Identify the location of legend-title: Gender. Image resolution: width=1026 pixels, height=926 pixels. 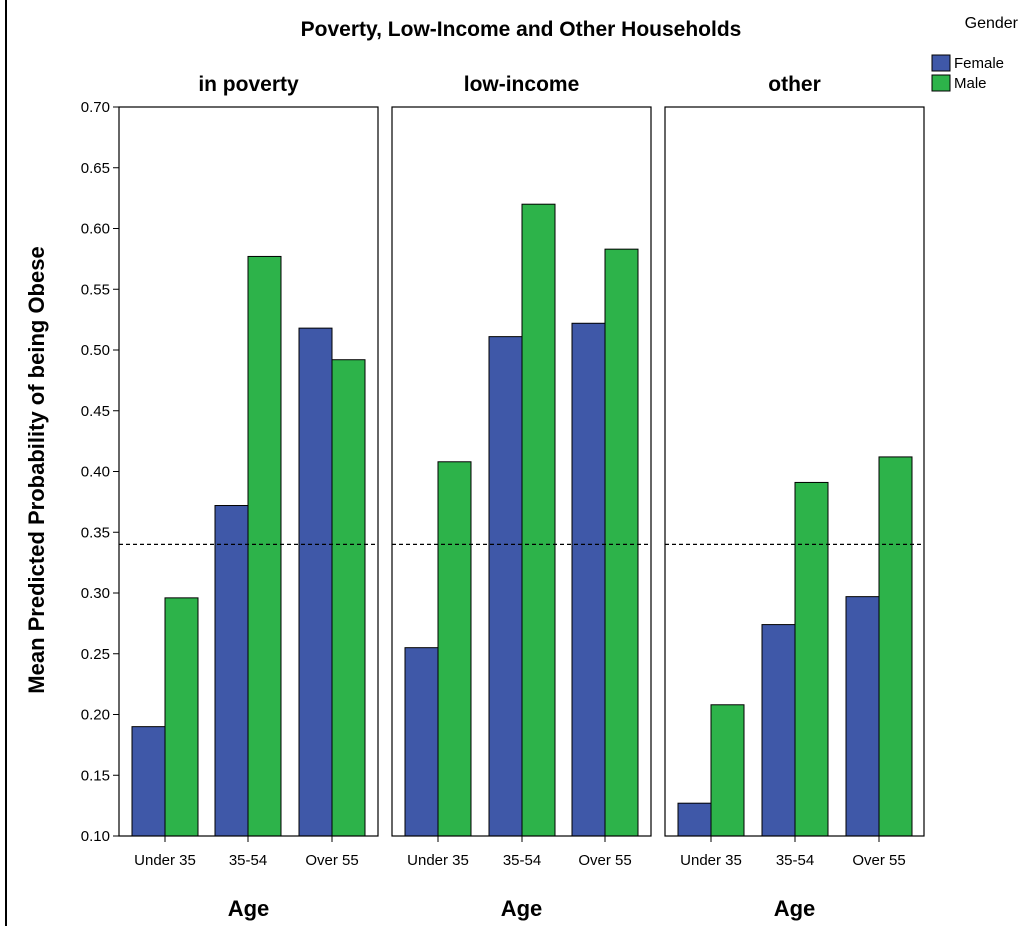
(992, 23).